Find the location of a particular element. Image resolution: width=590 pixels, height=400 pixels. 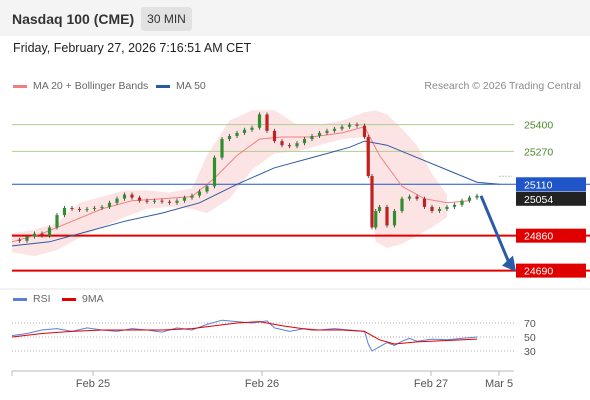

level-label-25270: 25270 is located at coordinates (538, 152).